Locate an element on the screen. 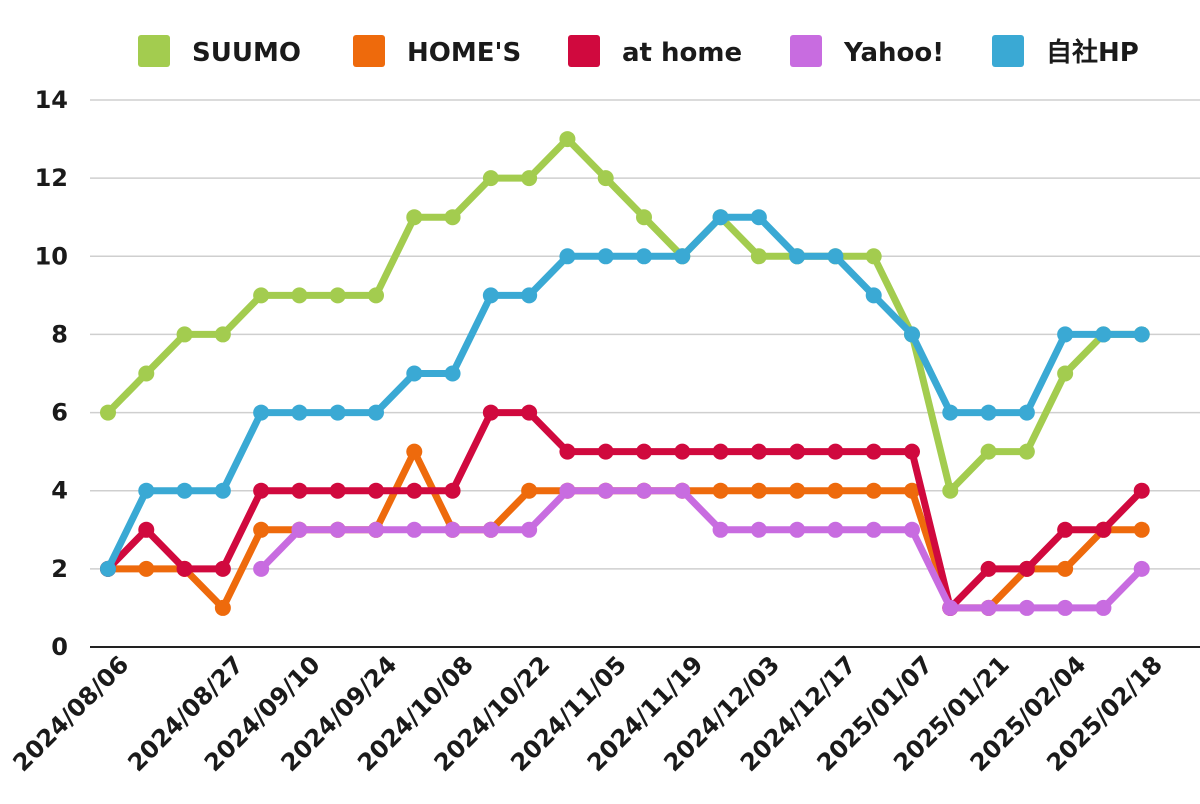 This screenshot has height=804, width=1200. legend-label: Yahoo! is located at coordinates (893, 53).